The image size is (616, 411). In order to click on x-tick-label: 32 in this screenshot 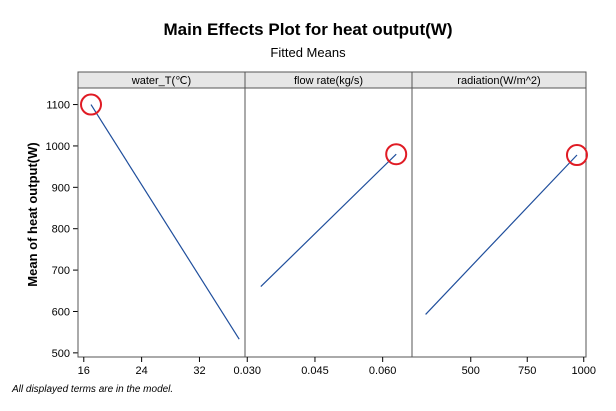, I will do `click(199, 371)`.